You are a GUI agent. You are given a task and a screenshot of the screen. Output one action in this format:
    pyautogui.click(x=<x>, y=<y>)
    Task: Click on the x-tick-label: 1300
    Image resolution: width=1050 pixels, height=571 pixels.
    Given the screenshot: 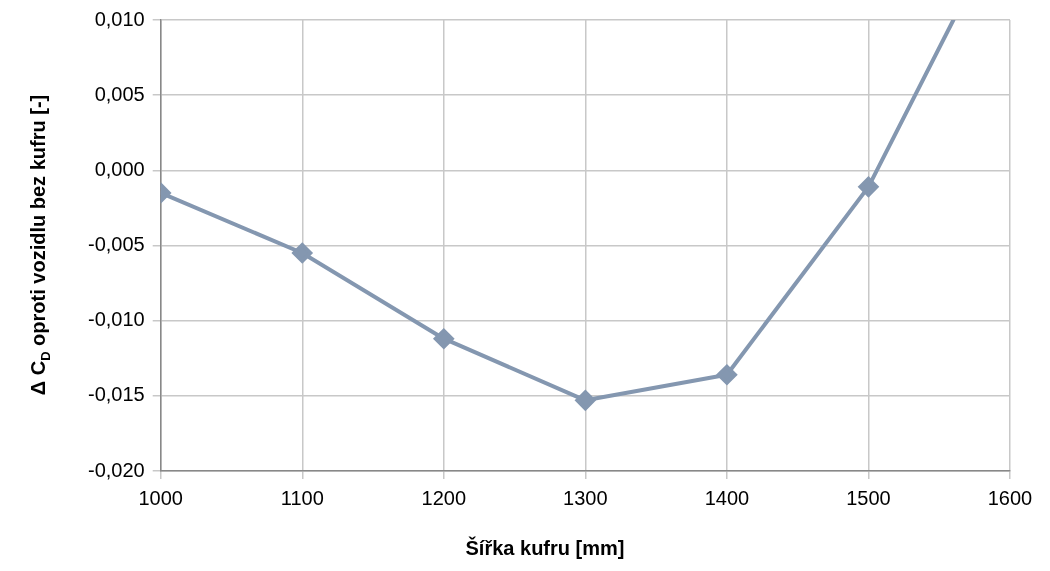 What is the action you would take?
    pyautogui.click(x=585, y=497)
    